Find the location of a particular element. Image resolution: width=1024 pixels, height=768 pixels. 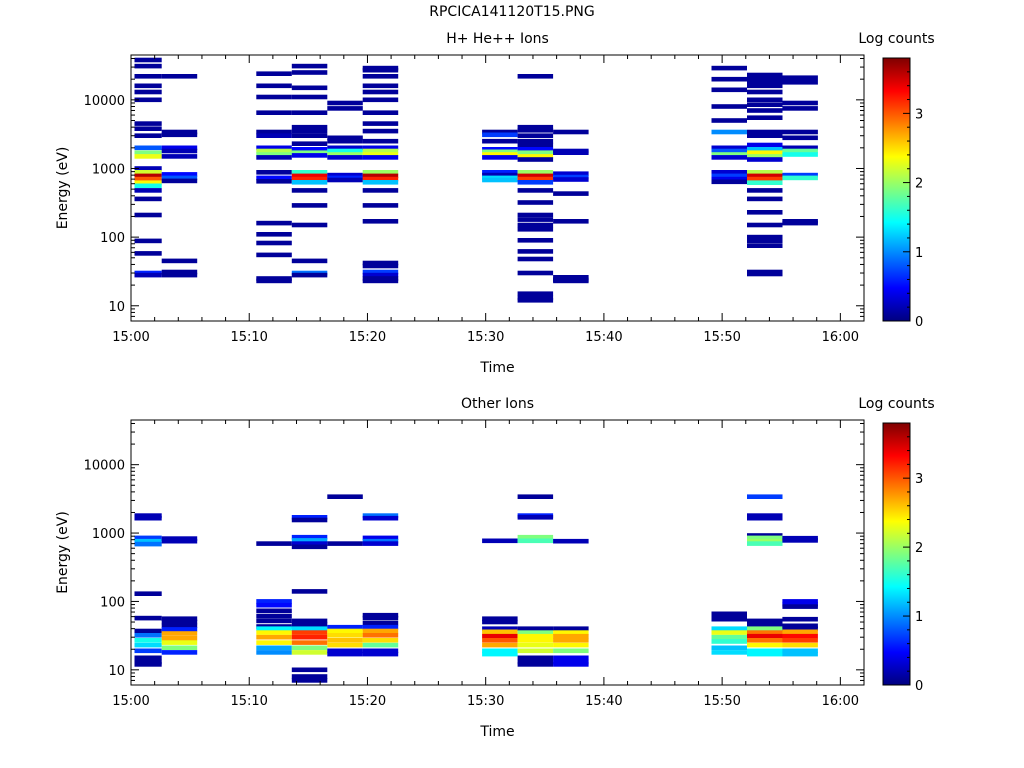

y-tick-label: 1000 is located at coordinates (108, 169).